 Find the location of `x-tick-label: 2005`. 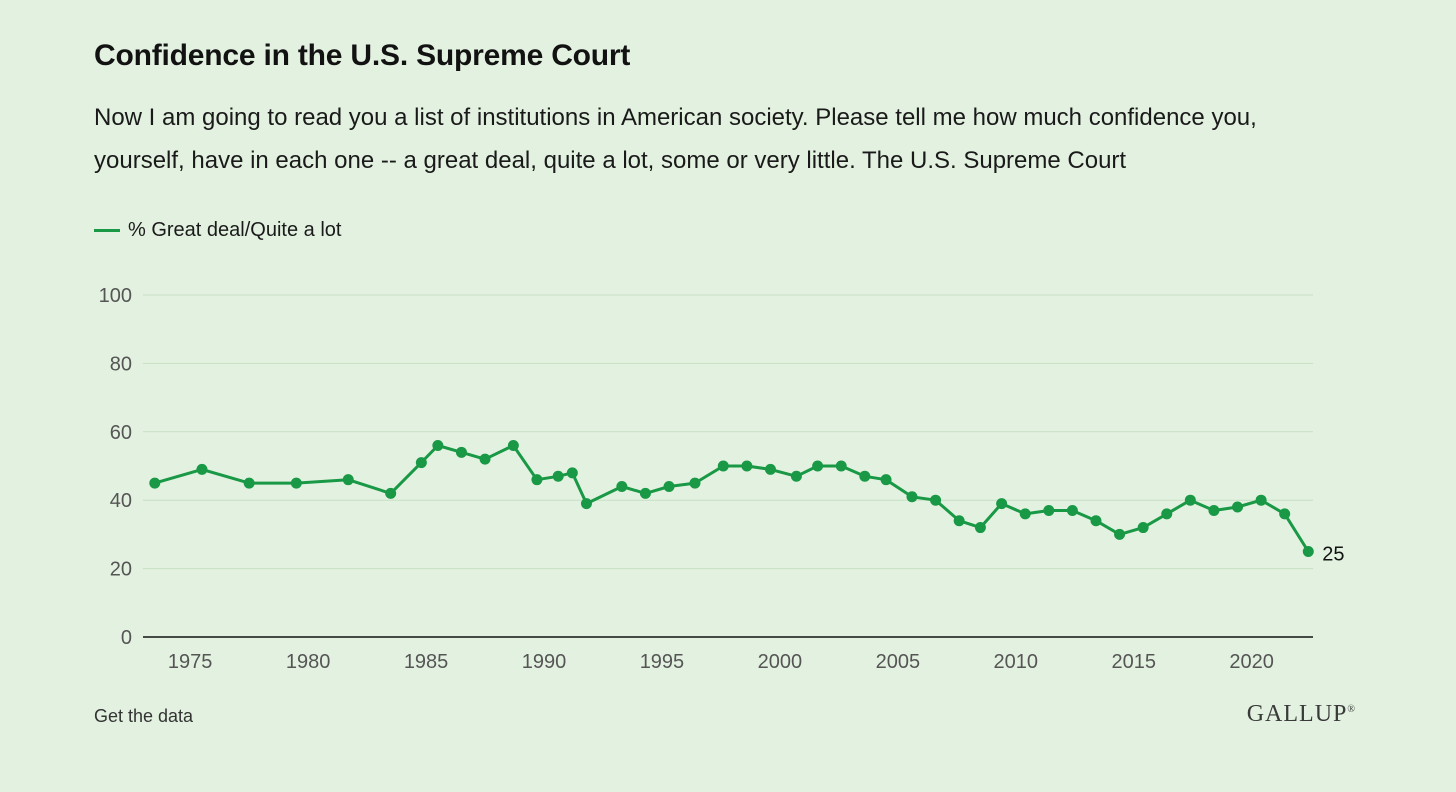

x-tick-label: 2005 is located at coordinates (898, 662).